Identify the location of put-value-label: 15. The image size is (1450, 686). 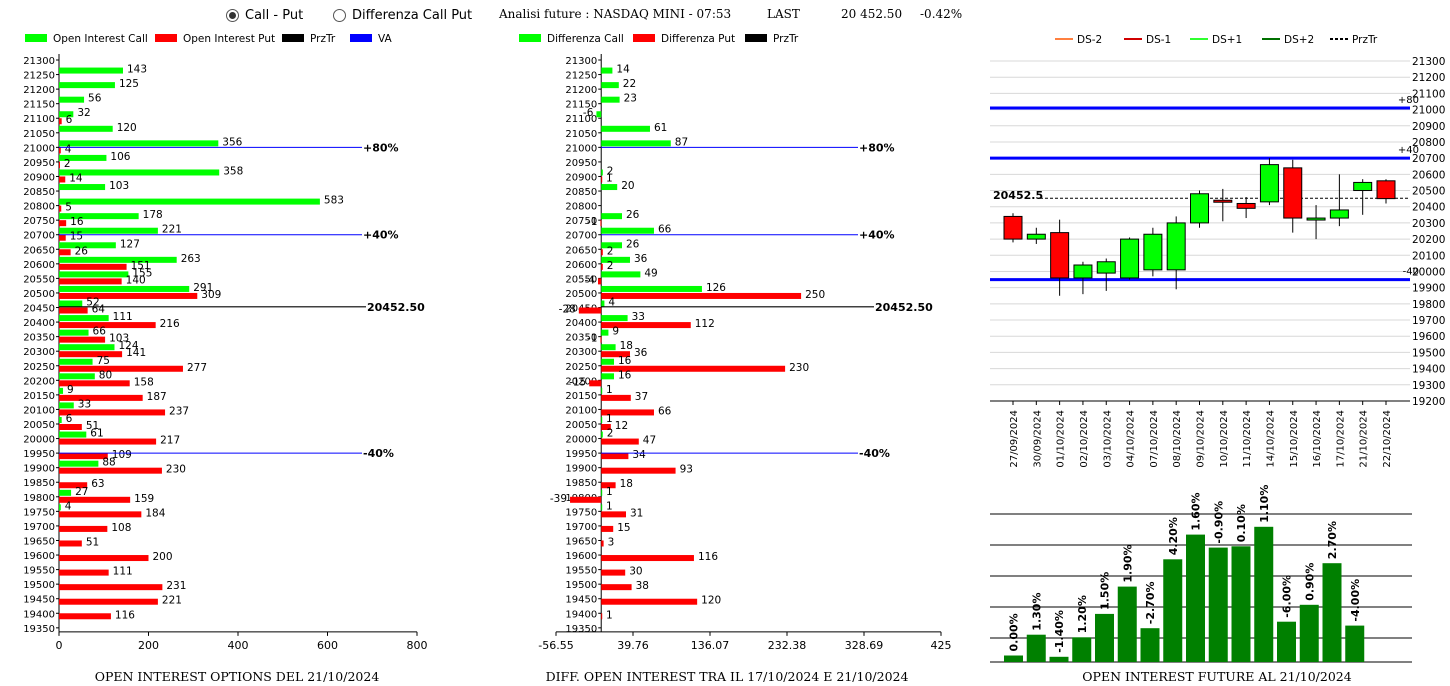
(76, 237).